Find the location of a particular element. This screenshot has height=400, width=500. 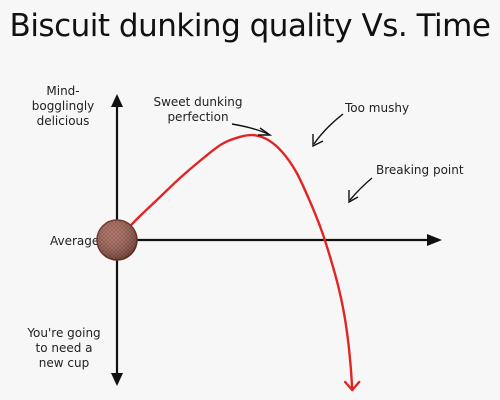

y-label-bottom: You're going to need a new cup is located at coordinates (64, 348).